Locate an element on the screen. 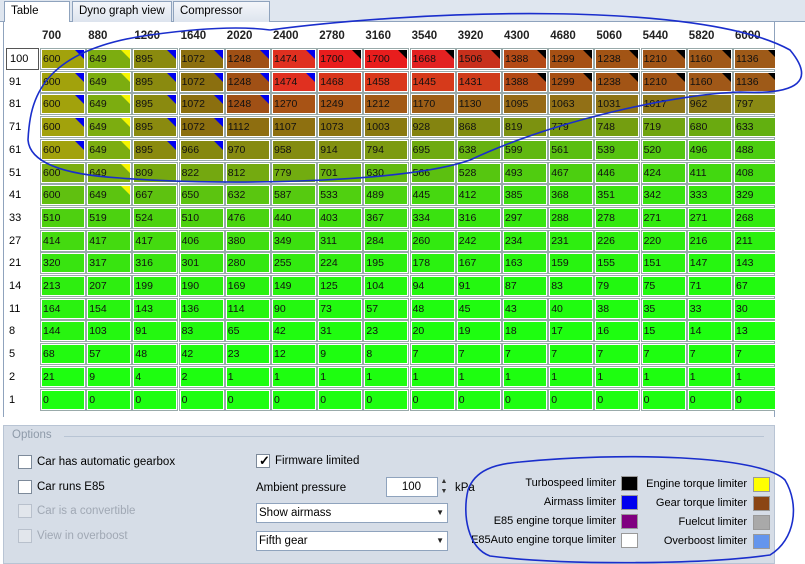 The width and height of the screenshot is (805, 564). table-cell: 199 is located at coordinates (155, 286).